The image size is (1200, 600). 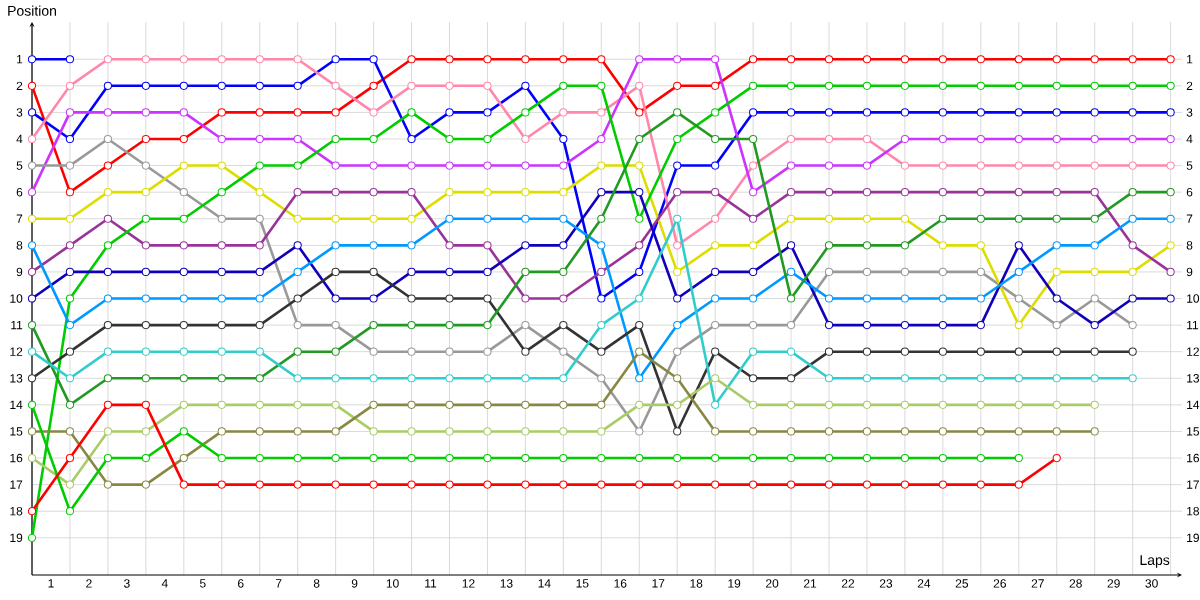 What do you see at coordinates (354, 583) in the screenshot?
I see `x-tick-label: 9` at bounding box center [354, 583].